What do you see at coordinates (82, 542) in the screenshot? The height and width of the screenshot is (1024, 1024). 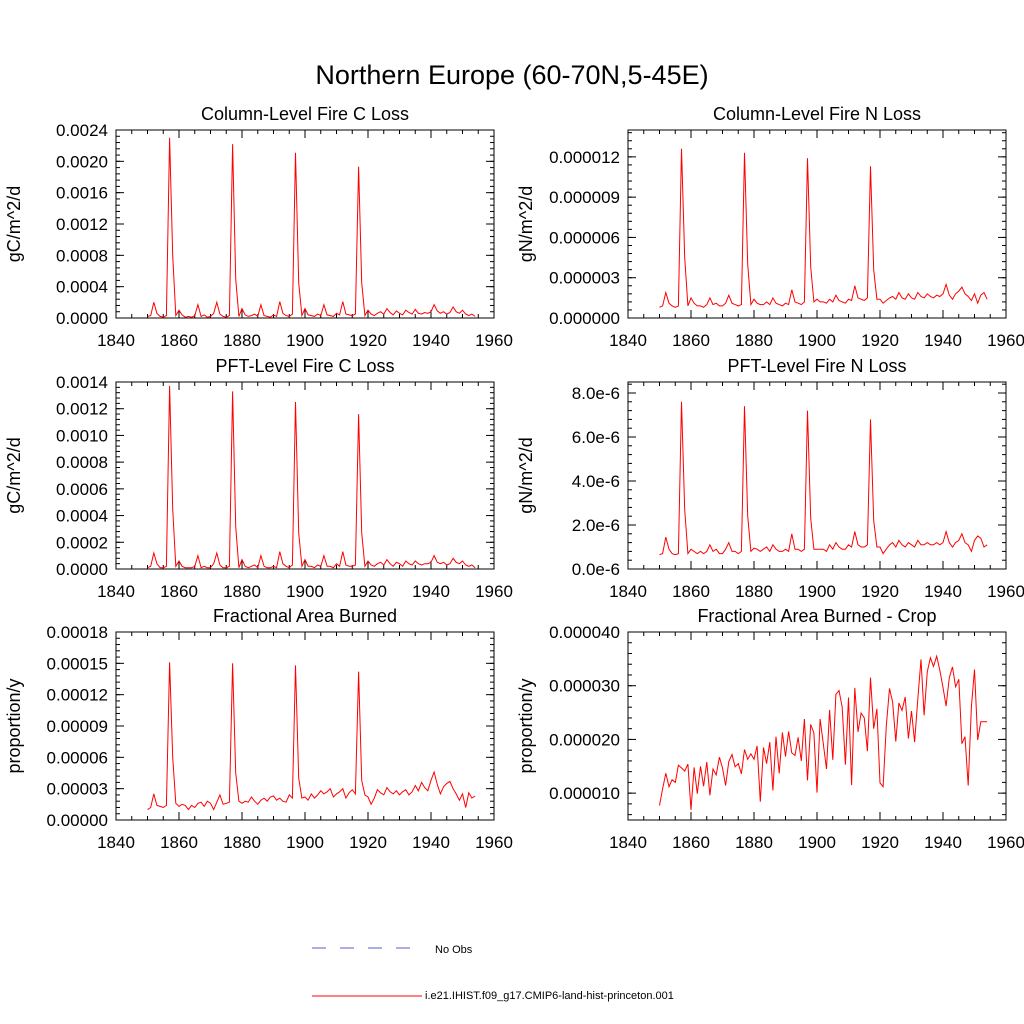 I see `y-tick-label: 0.0002` at bounding box center [82, 542].